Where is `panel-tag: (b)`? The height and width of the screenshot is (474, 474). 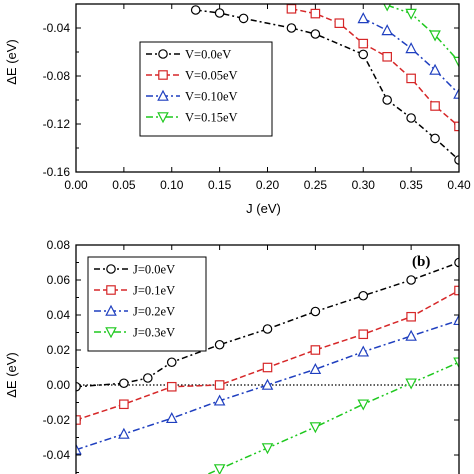 panel-tag: (b) is located at coordinates (421, 262).